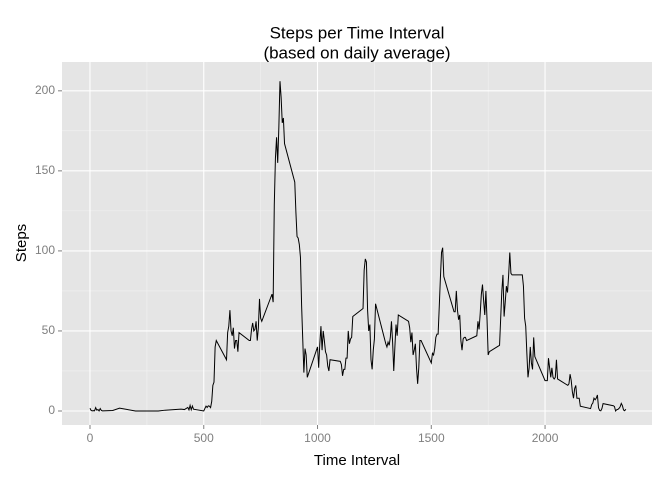 The height and width of the screenshot is (485, 672). Describe the element at coordinates (357, 460) in the screenshot. I see `x-axis-label: Time Interval` at that location.